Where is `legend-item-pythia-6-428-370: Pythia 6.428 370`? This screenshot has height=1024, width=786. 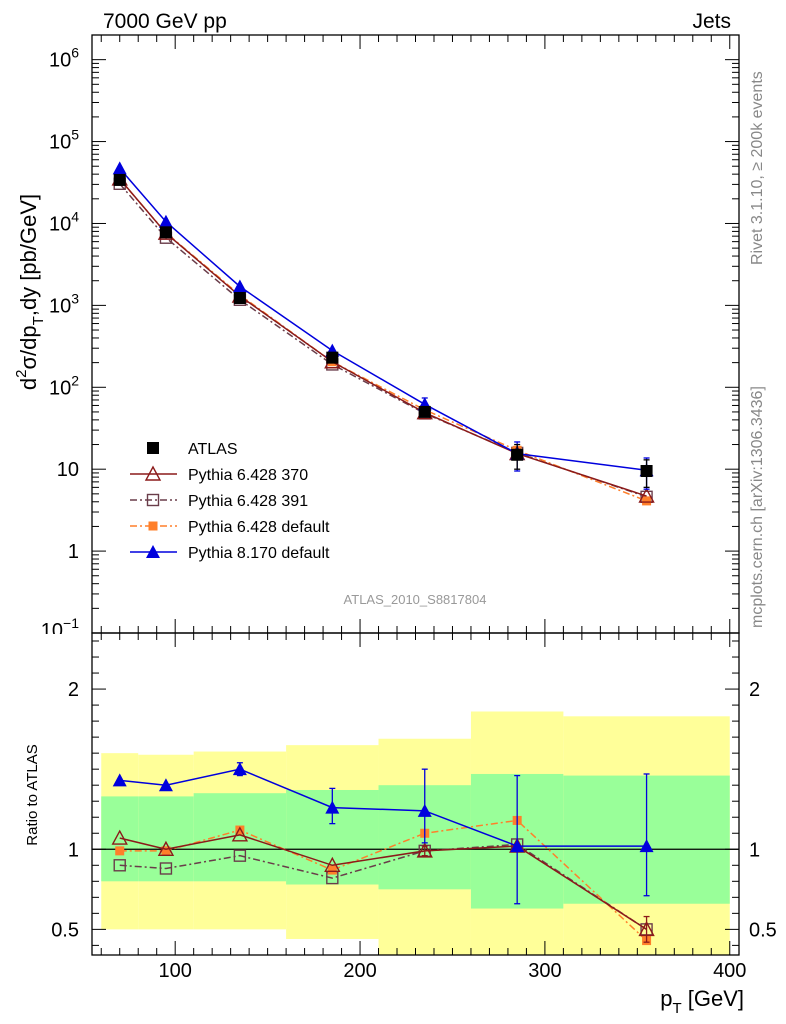 legend-item-pythia-6-428-370: Pythia 6.428 370 is located at coordinates (219, 474).